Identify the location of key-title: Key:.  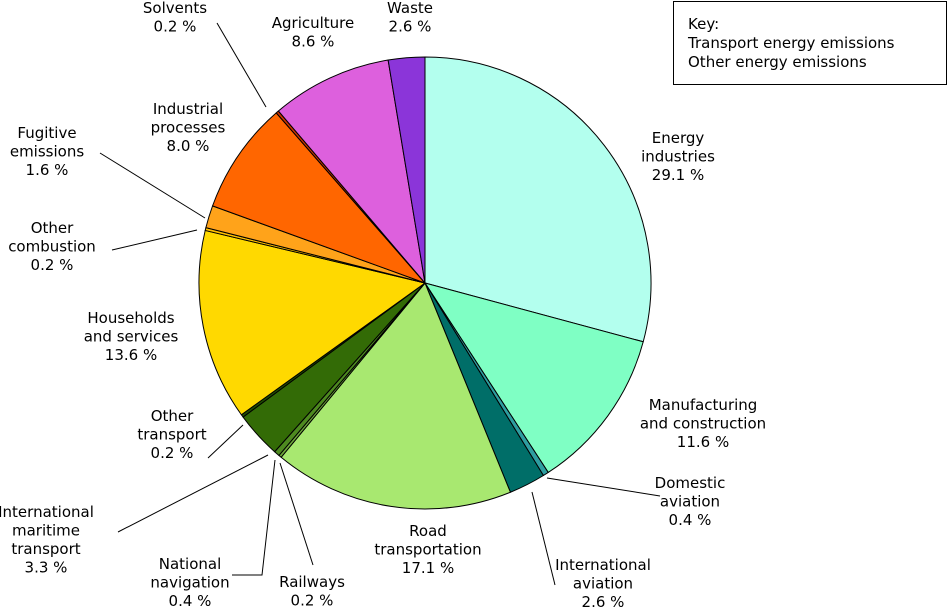
(704, 24).